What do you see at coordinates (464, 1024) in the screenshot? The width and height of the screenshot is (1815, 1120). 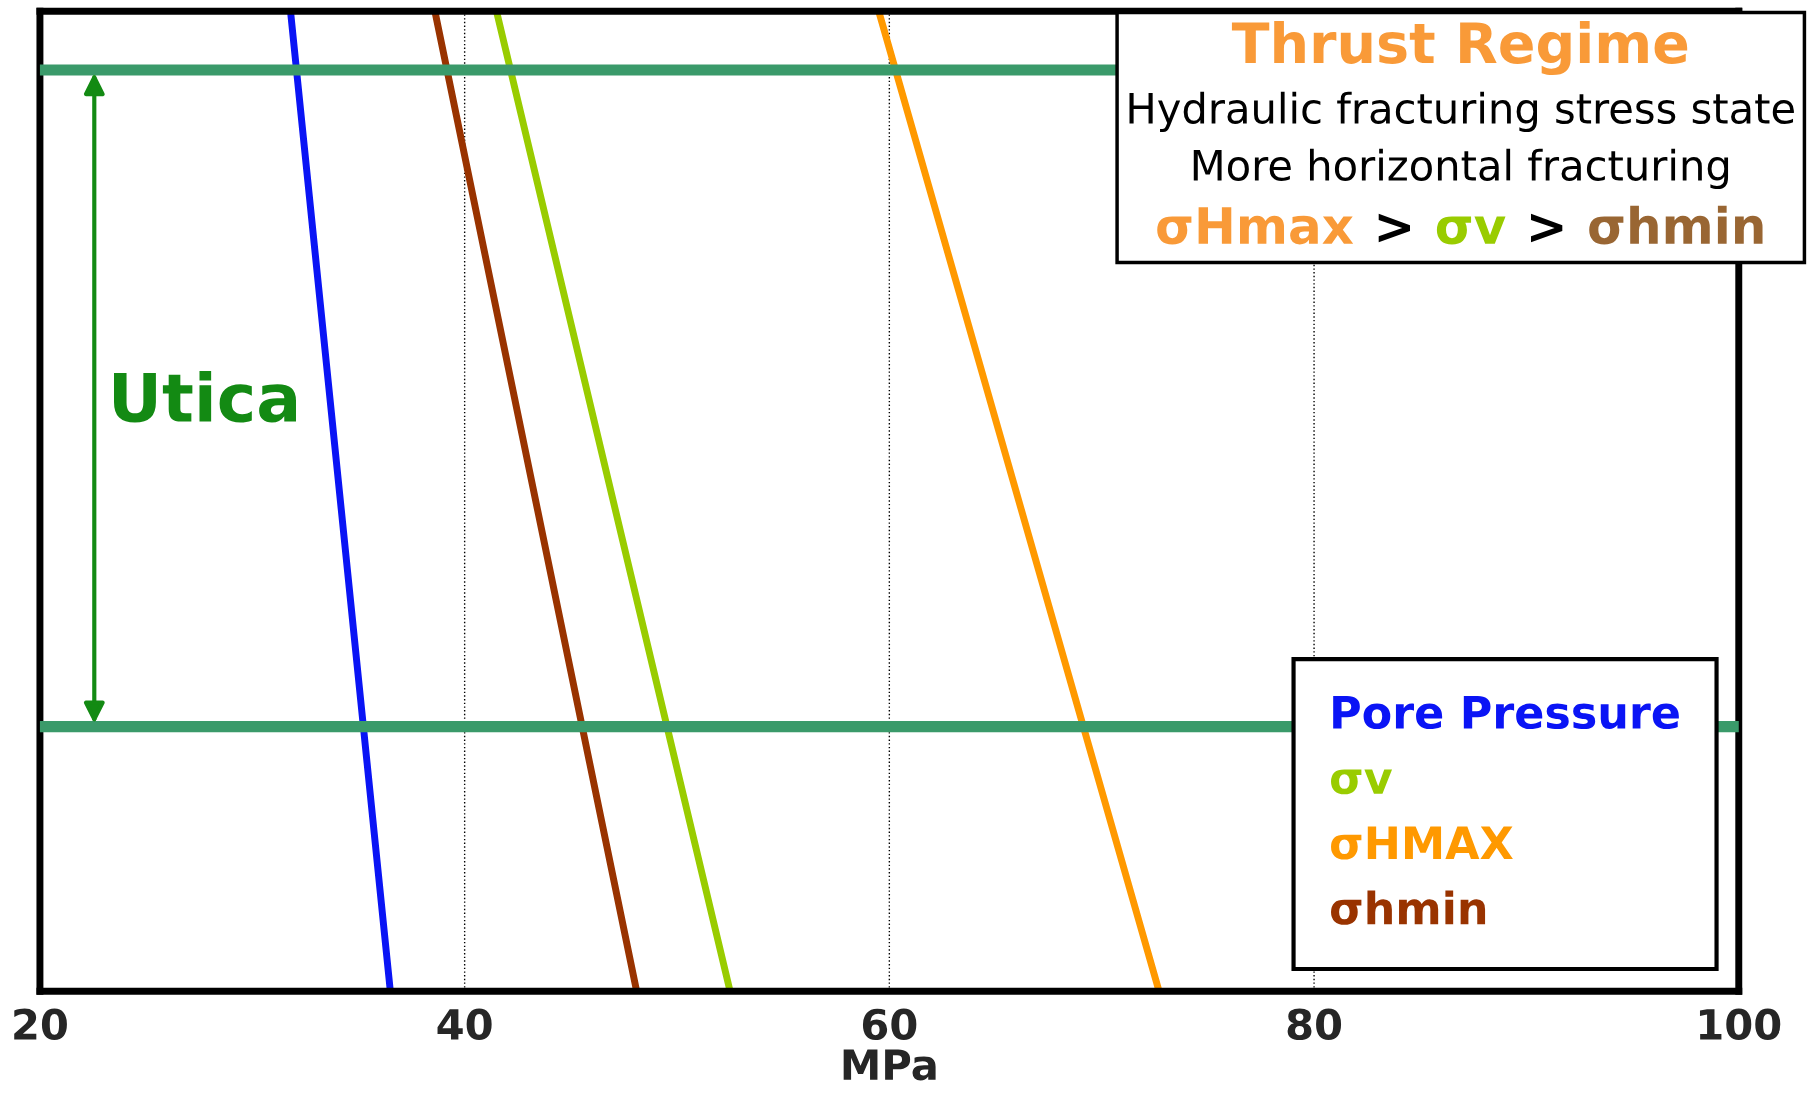 I see `x-tick-label: 40` at bounding box center [464, 1024].